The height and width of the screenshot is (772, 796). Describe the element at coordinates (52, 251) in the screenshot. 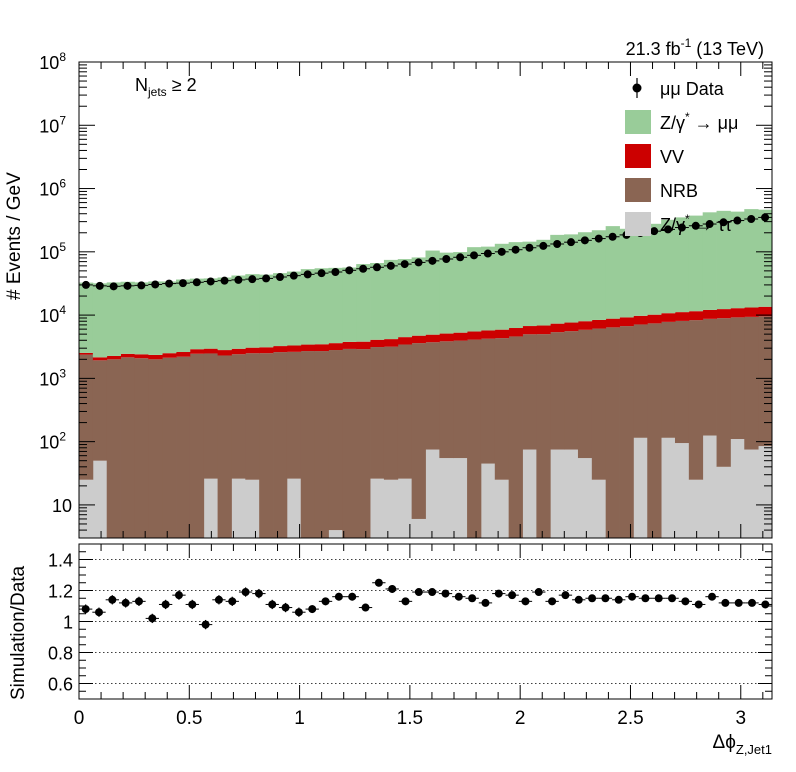

I see `y-tick-label: 10⁵` at that location.